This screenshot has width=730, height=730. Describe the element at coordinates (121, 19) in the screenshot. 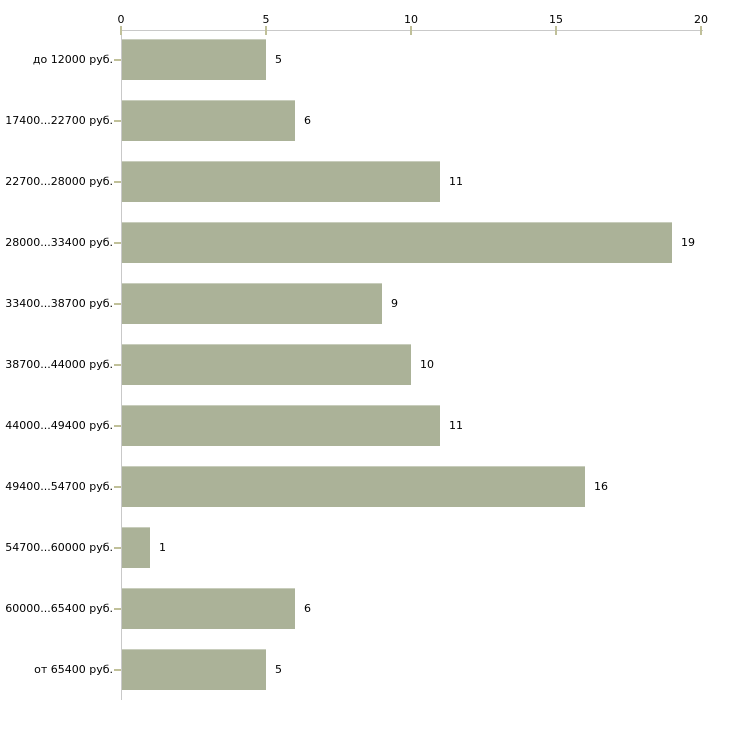

I see `x-axis-tick-label: 0` at that location.